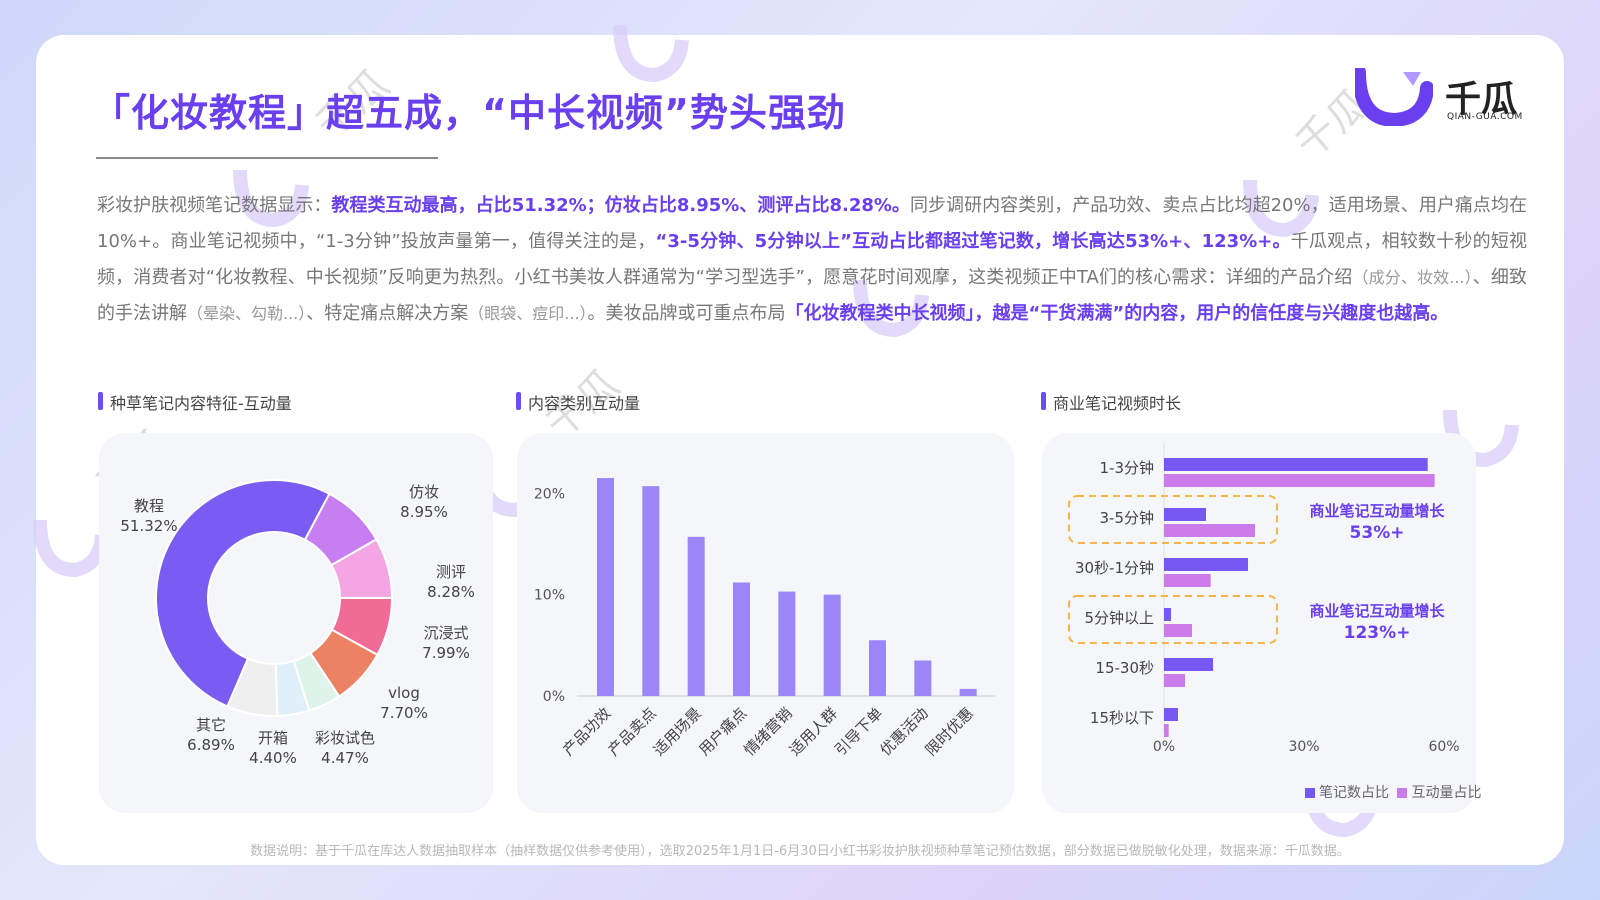  What do you see at coordinates (345, 758) in the screenshot?
I see `donut-value-label: 4.47%` at bounding box center [345, 758].